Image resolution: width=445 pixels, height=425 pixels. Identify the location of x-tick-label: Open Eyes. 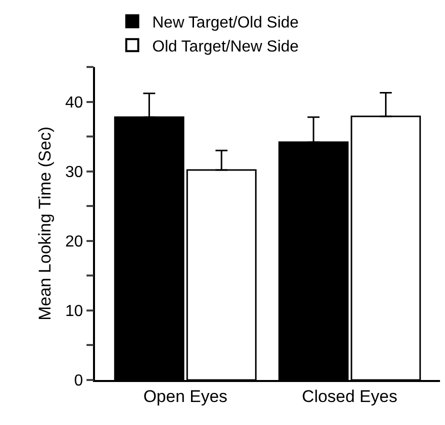
(185, 396).